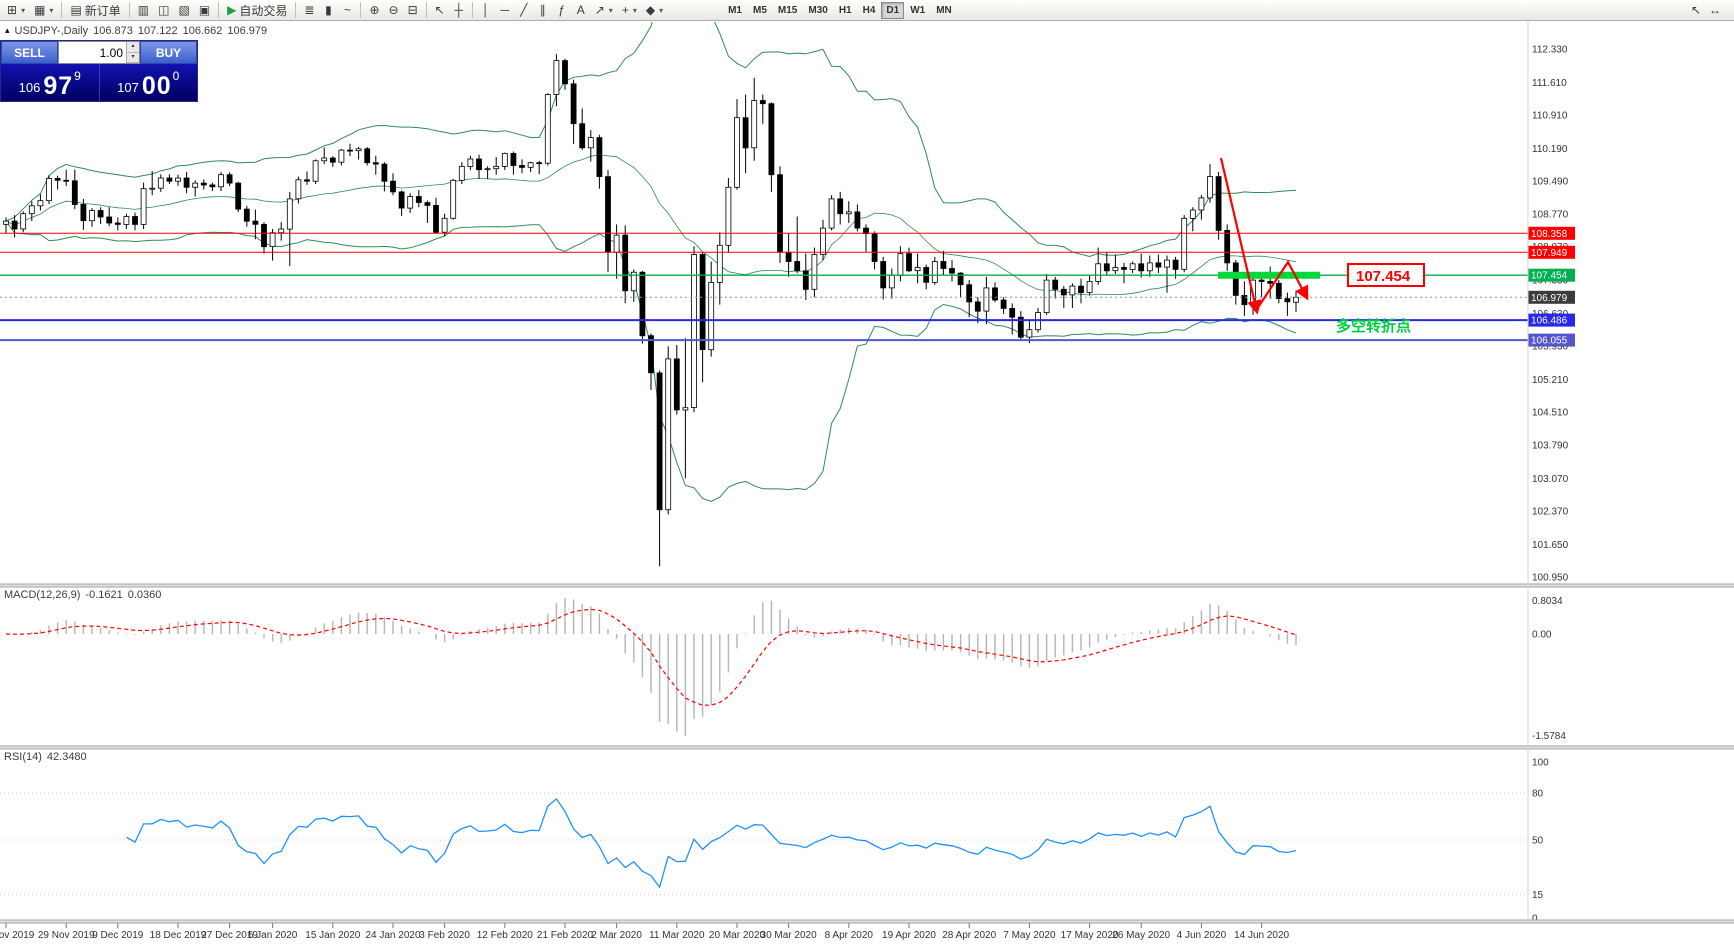 The width and height of the screenshot is (1734, 948). What do you see at coordinates (654, 10) in the screenshot?
I see `objects-button: ◆ ▾` at bounding box center [654, 10].